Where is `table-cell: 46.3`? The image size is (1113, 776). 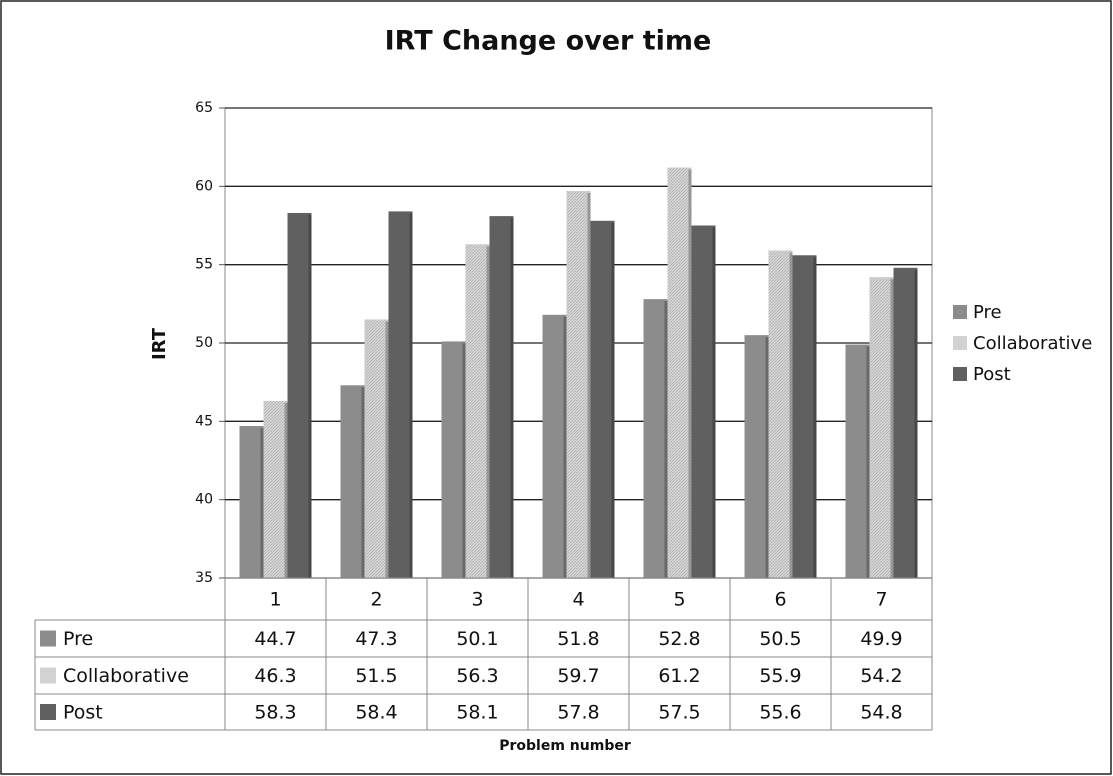
table-cell: 46.3 is located at coordinates (275, 676).